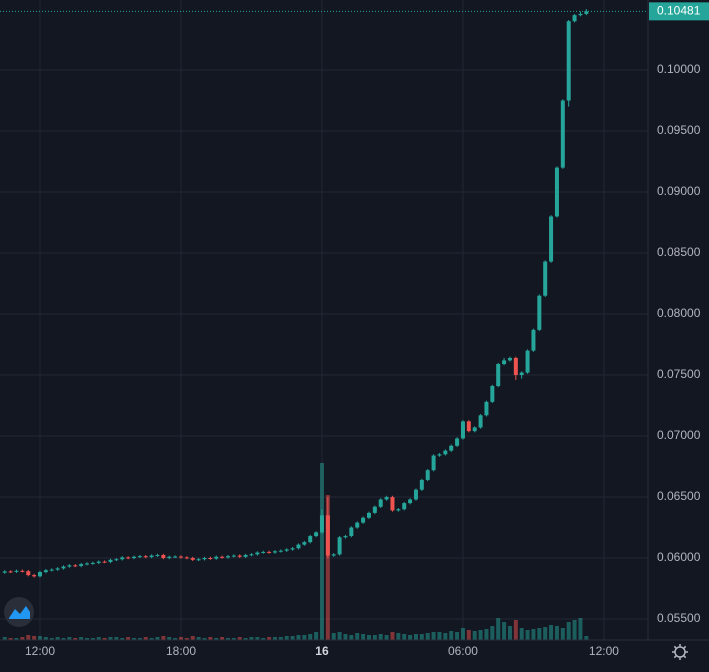  What do you see at coordinates (181, 651) in the screenshot?
I see `x-tick-label: 18:00` at bounding box center [181, 651].